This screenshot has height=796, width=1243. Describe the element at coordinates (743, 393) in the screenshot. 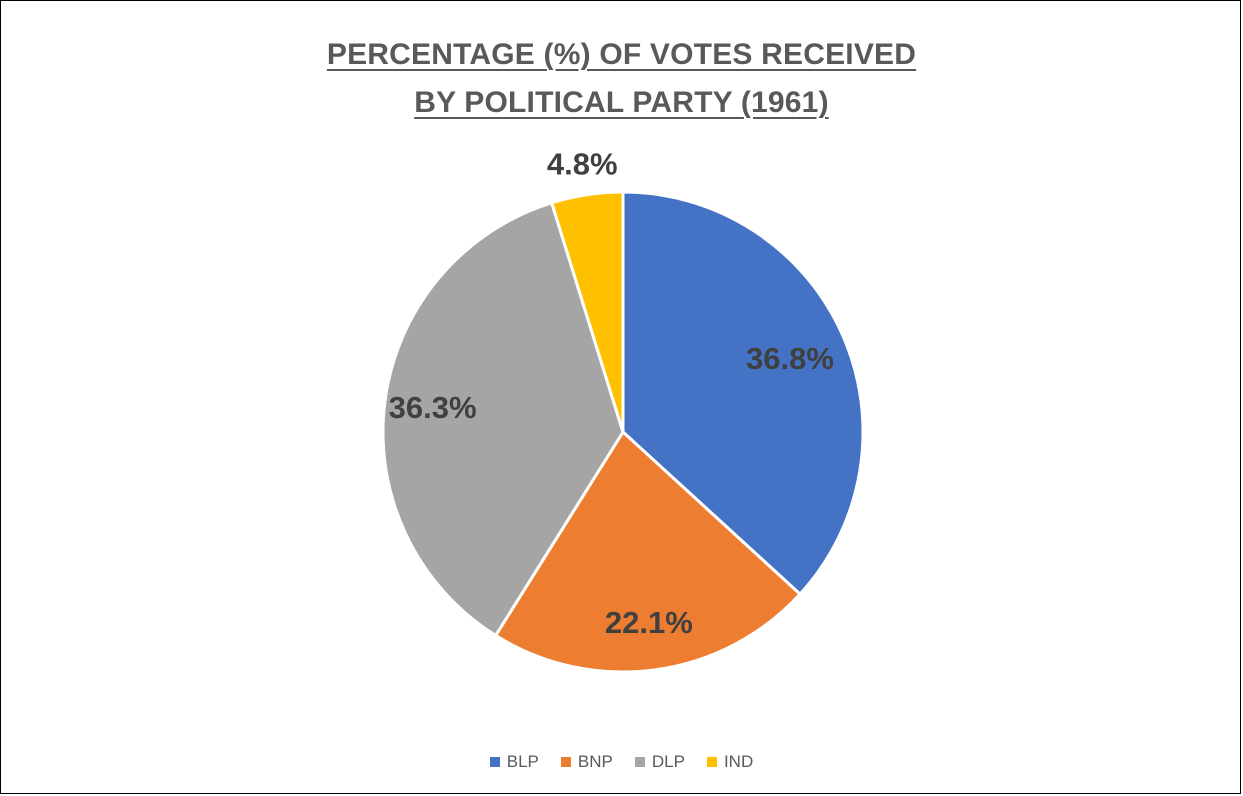

I see `pie-slice-blp` at that location.